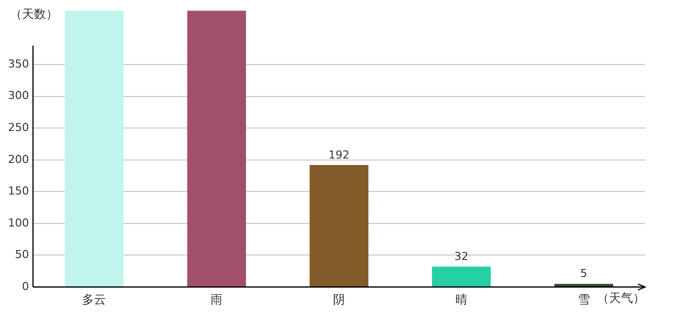  Describe the element at coordinates (18, 127) in the screenshot. I see `y-tick-label: 250` at that location.